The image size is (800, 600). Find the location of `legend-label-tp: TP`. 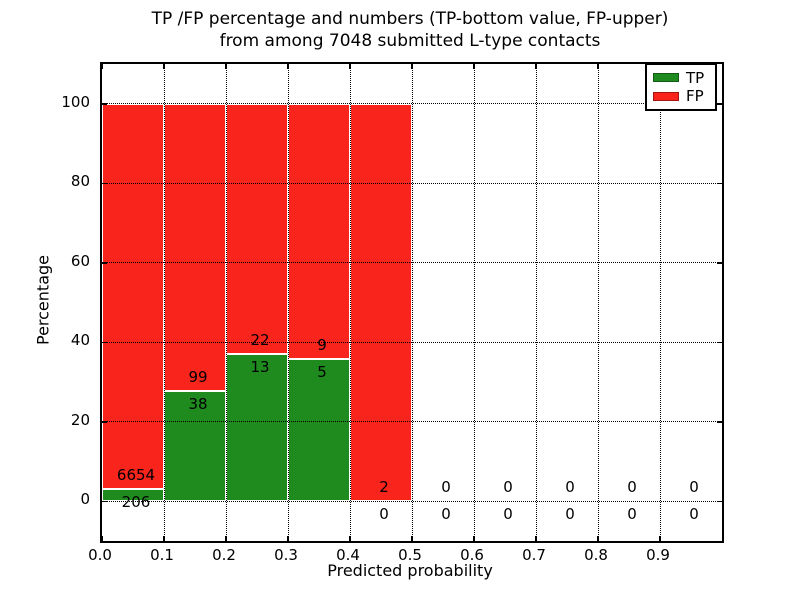

legend-label-tp: TP is located at coordinates (695, 77).